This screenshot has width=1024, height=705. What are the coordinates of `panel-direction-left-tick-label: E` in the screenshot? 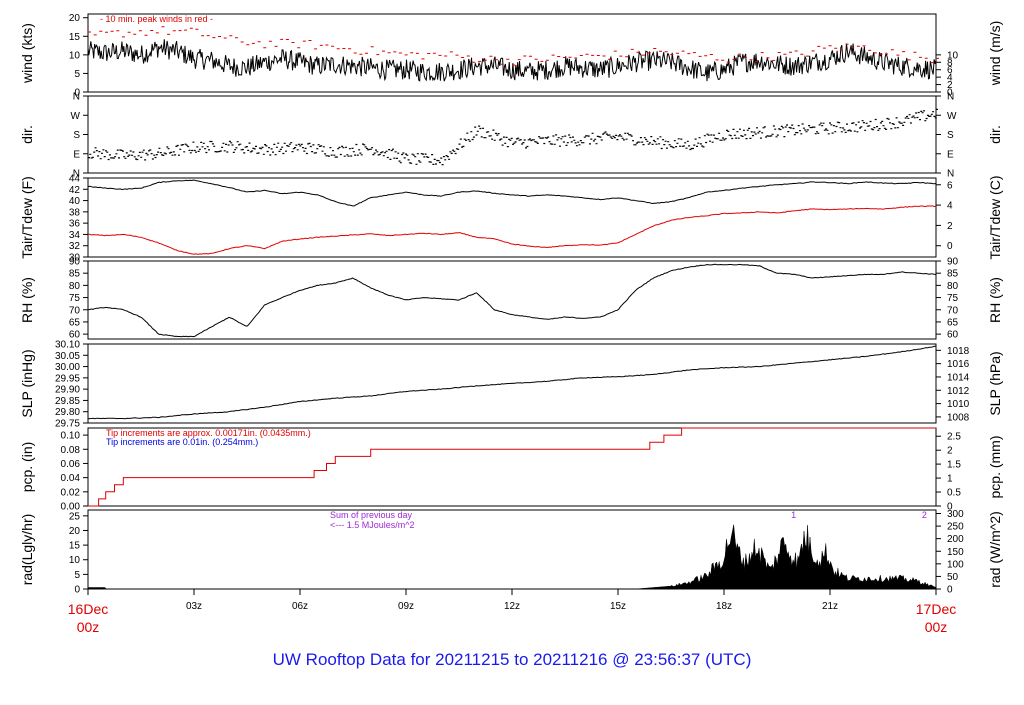 It's located at (76, 154).